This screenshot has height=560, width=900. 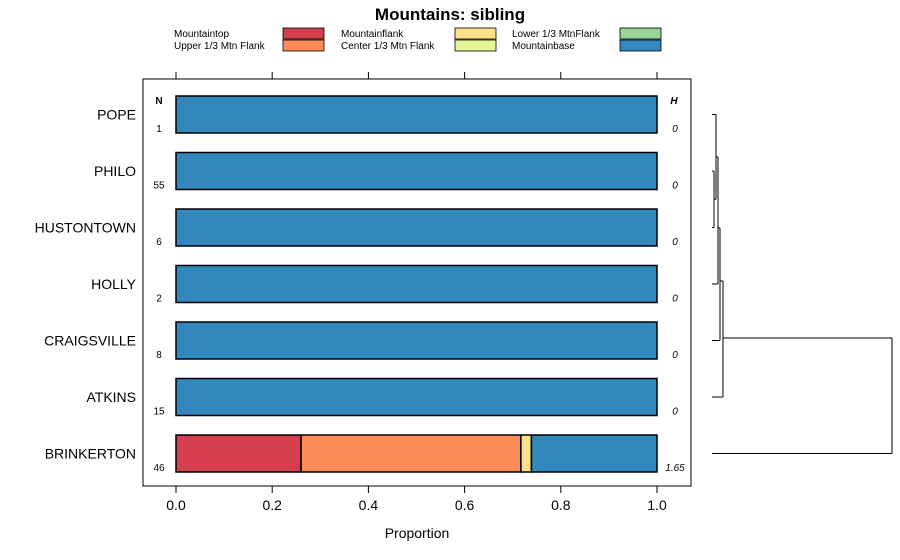 What do you see at coordinates (159, 468) in the screenshot?
I see `n-label-brinkerton: 46` at bounding box center [159, 468].